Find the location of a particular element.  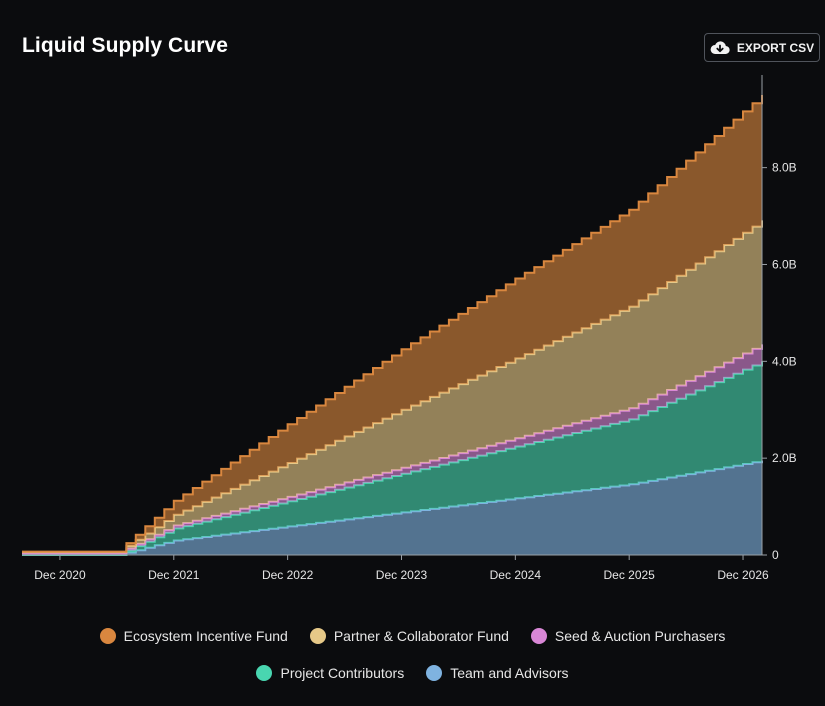

legend-item: Partner & Collaborator Fund is located at coordinates (409, 636).